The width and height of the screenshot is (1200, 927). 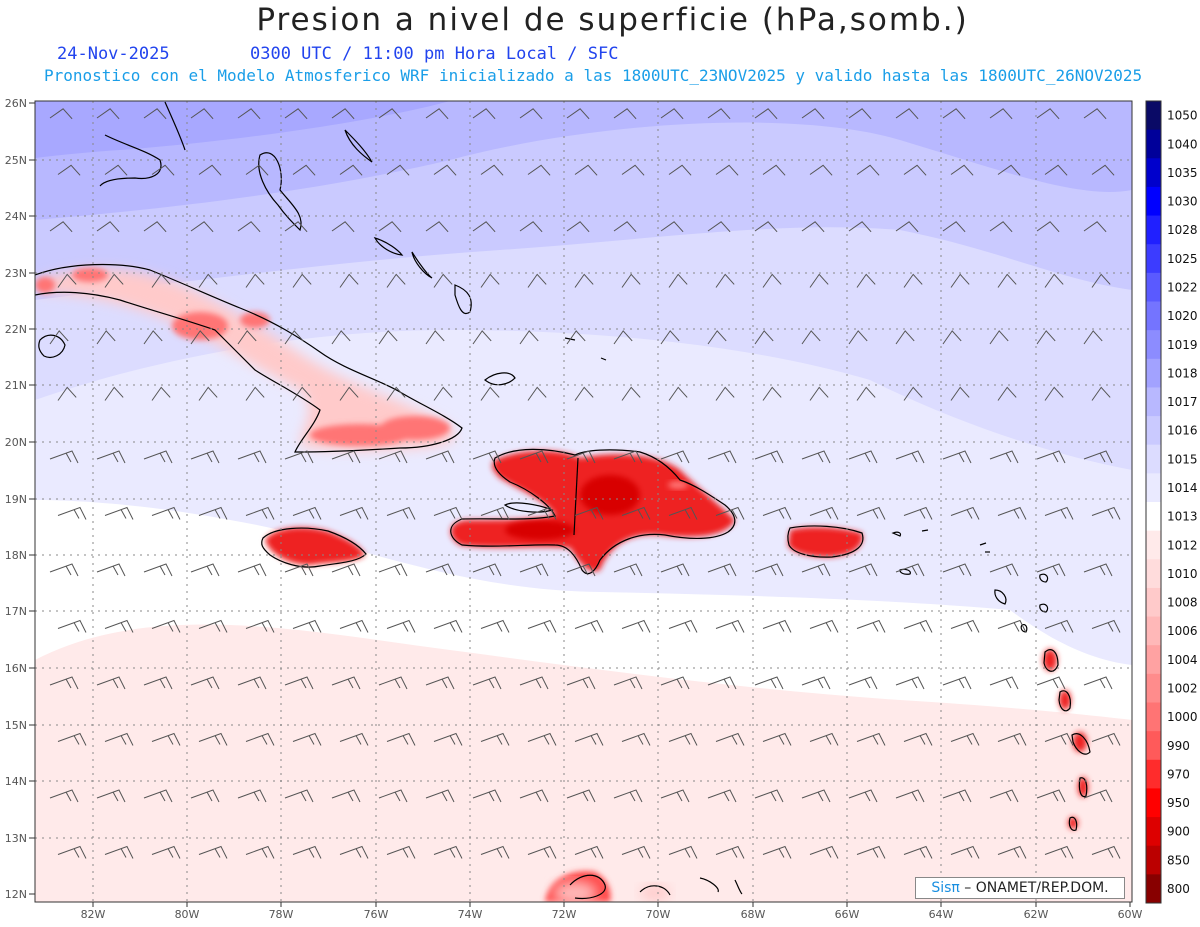 I want to click on lon-label: 60W, so click(x=1130, y=914).